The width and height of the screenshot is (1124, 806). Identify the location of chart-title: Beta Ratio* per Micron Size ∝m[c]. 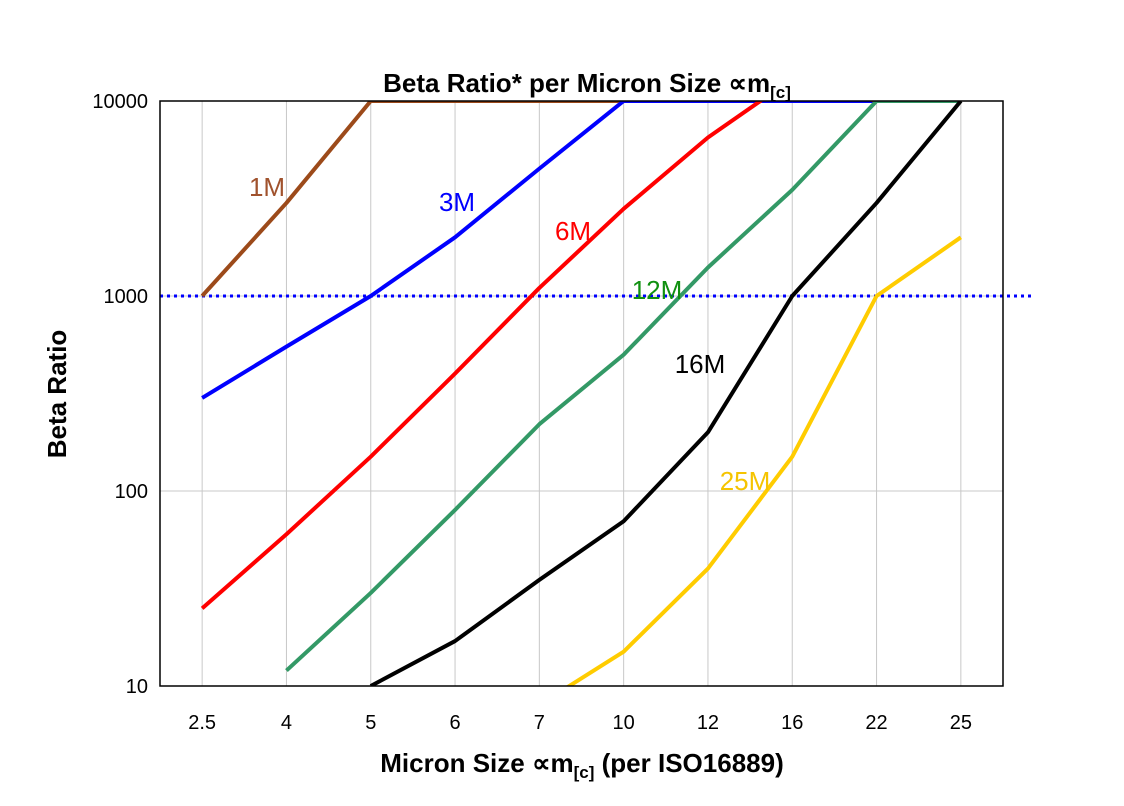
(587, 85).